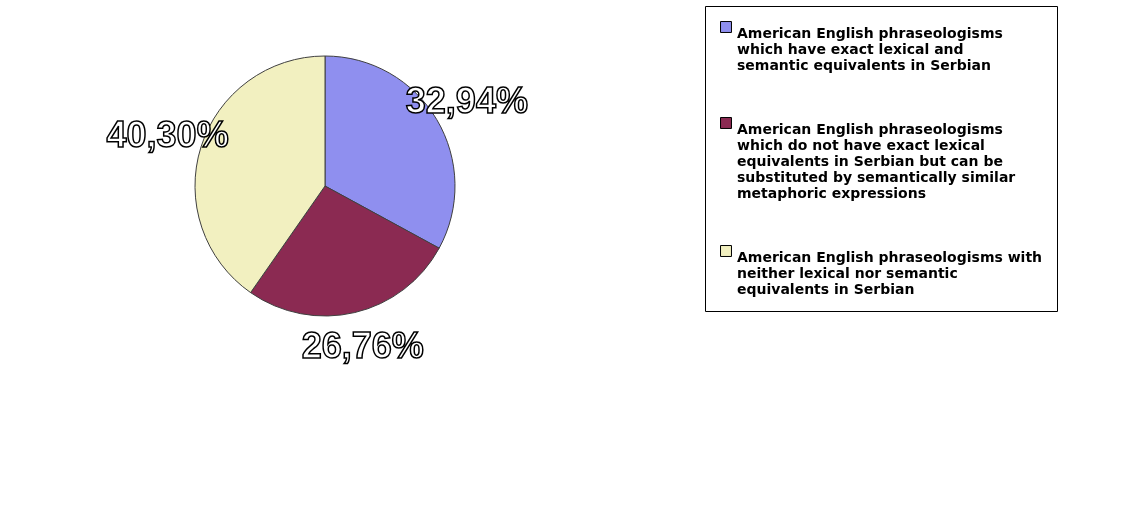  I want to click on data-label: 40,30%, so click(167, 135).